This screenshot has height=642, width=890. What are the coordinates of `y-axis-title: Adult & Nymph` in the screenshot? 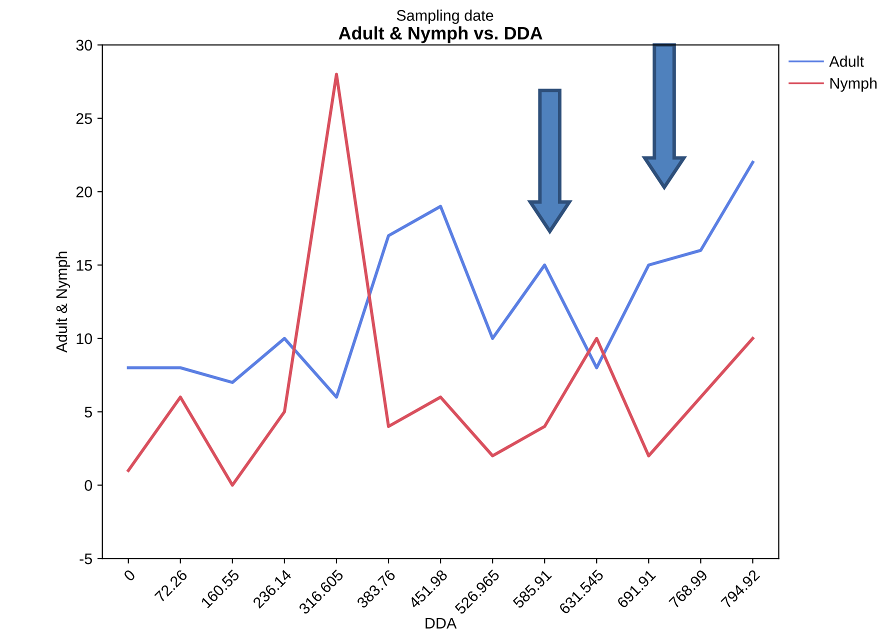 It's located at (63, 302).